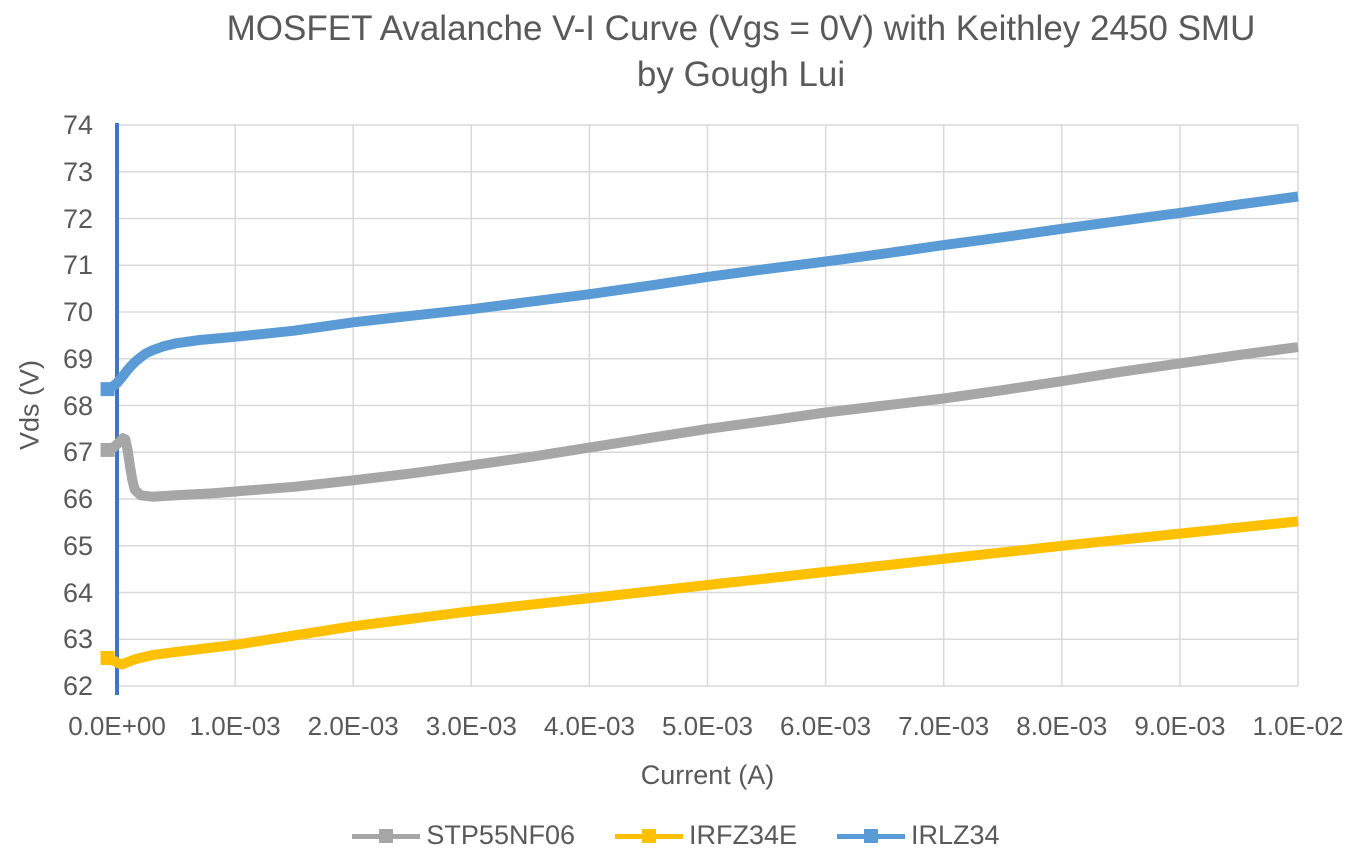 The width and height of the screenshot is (1352, 862). I want to click on y-tick-label: 65, so click(77, 545).